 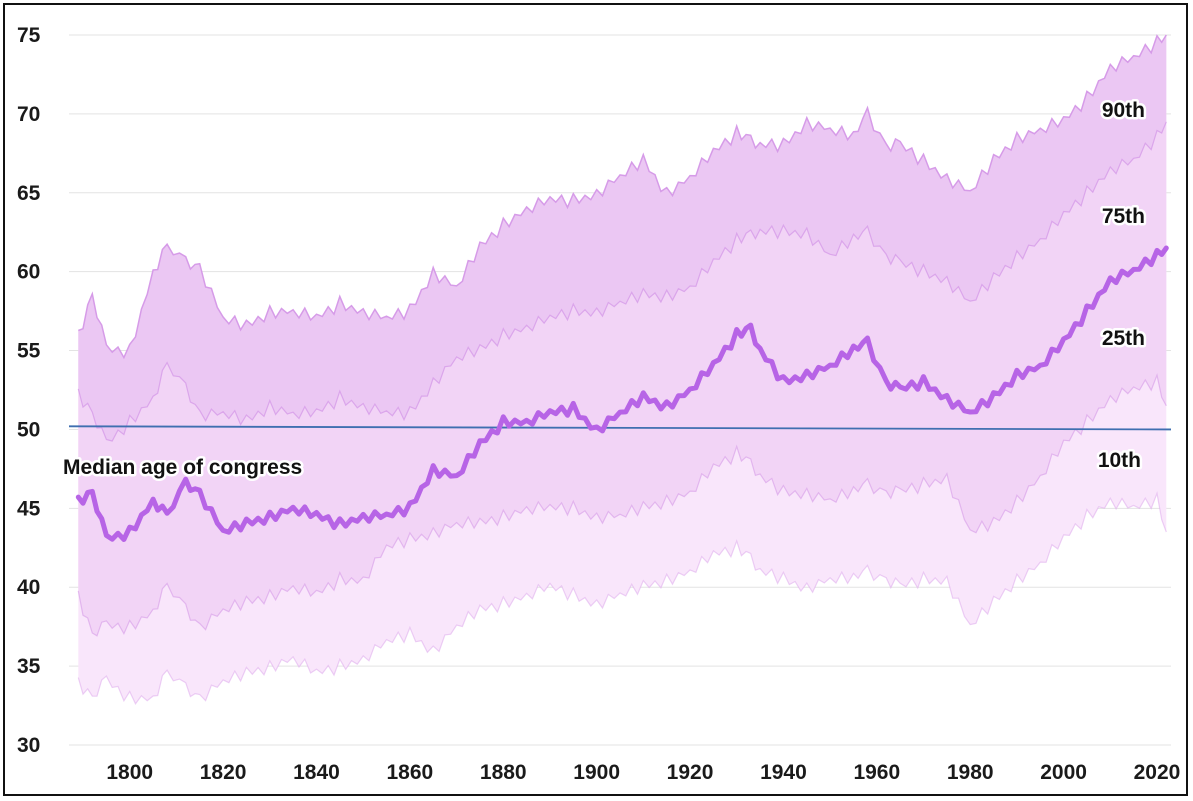 I want to click on x-tick-label-1960: 1960, so click(x=876, y=772).